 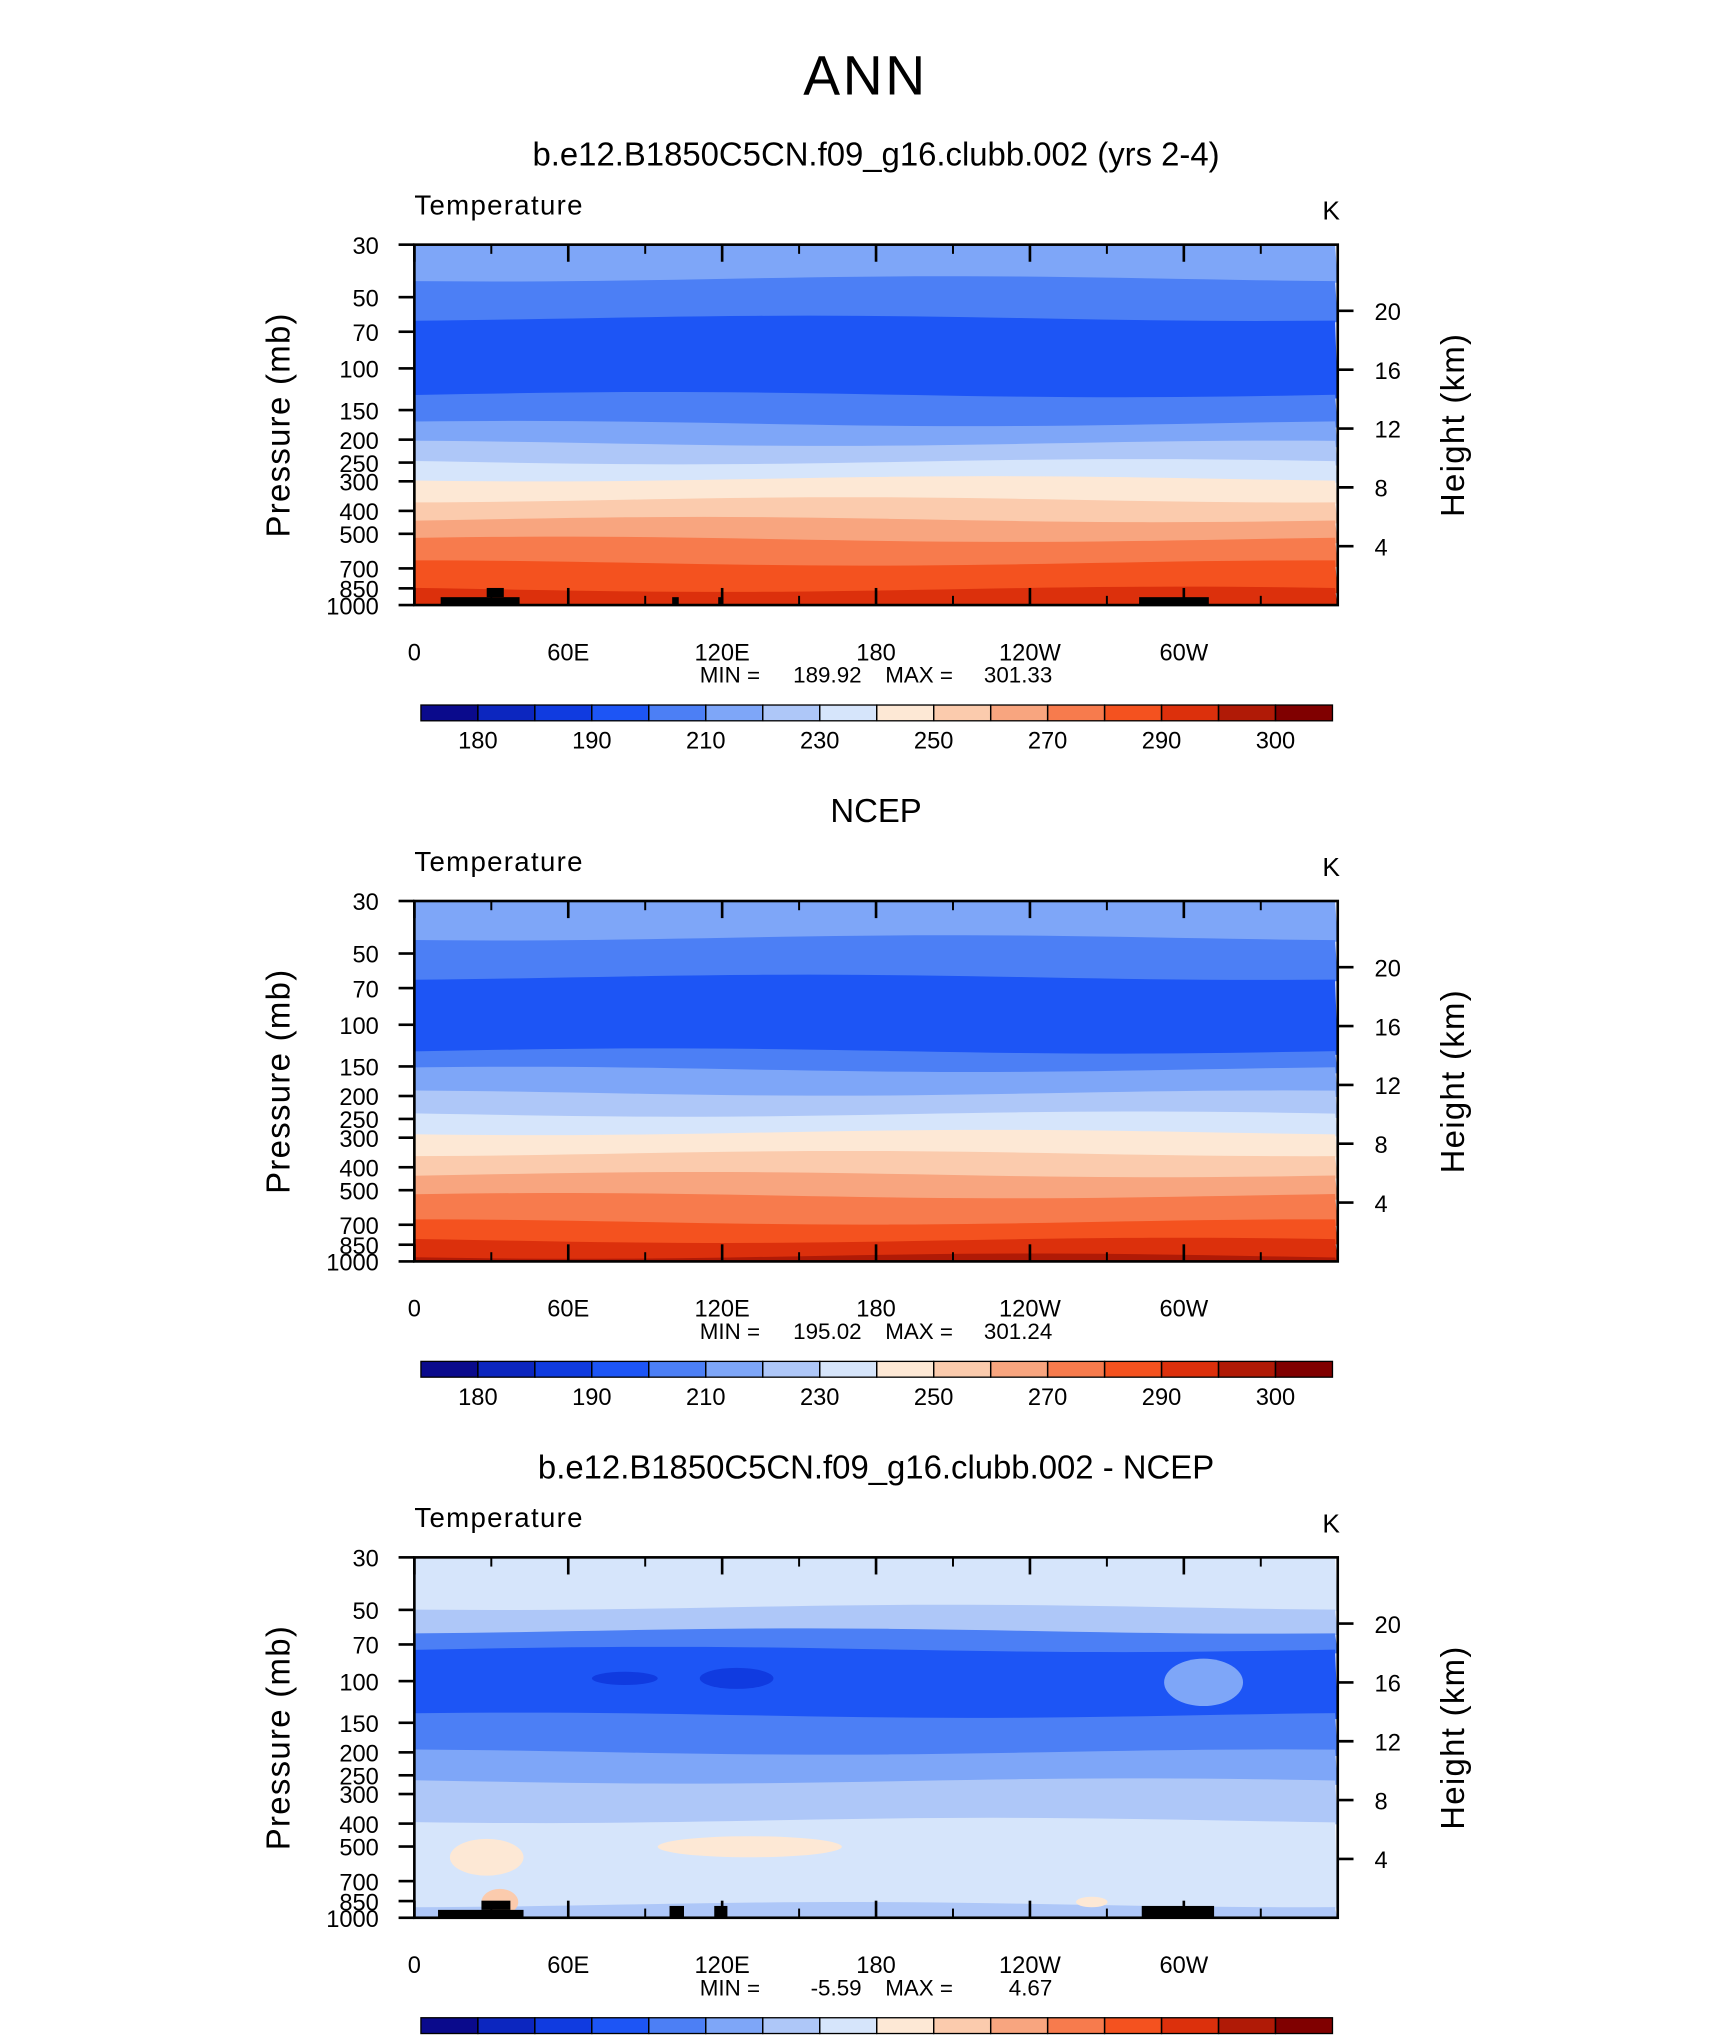 What do you see at coordinates (358, 1849) in the screenshot?
I see `y-tick-label: 500` at bounding box center [358, 1849].